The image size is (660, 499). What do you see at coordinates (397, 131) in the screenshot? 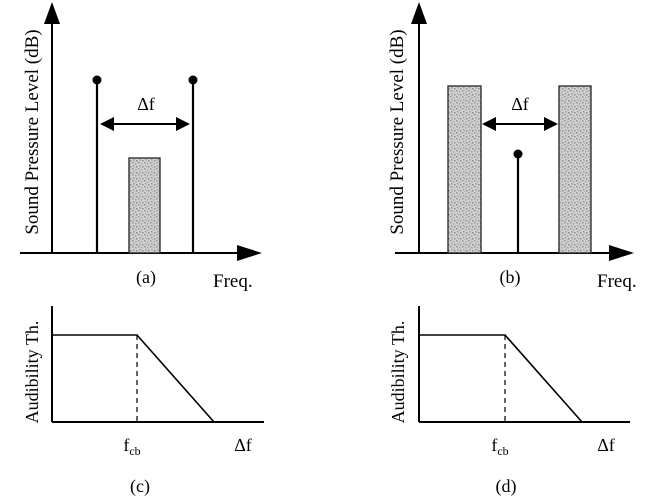
I see `panel-b-y-label: Sound Pressure Level (dB)` at bounding box center [397, 131].